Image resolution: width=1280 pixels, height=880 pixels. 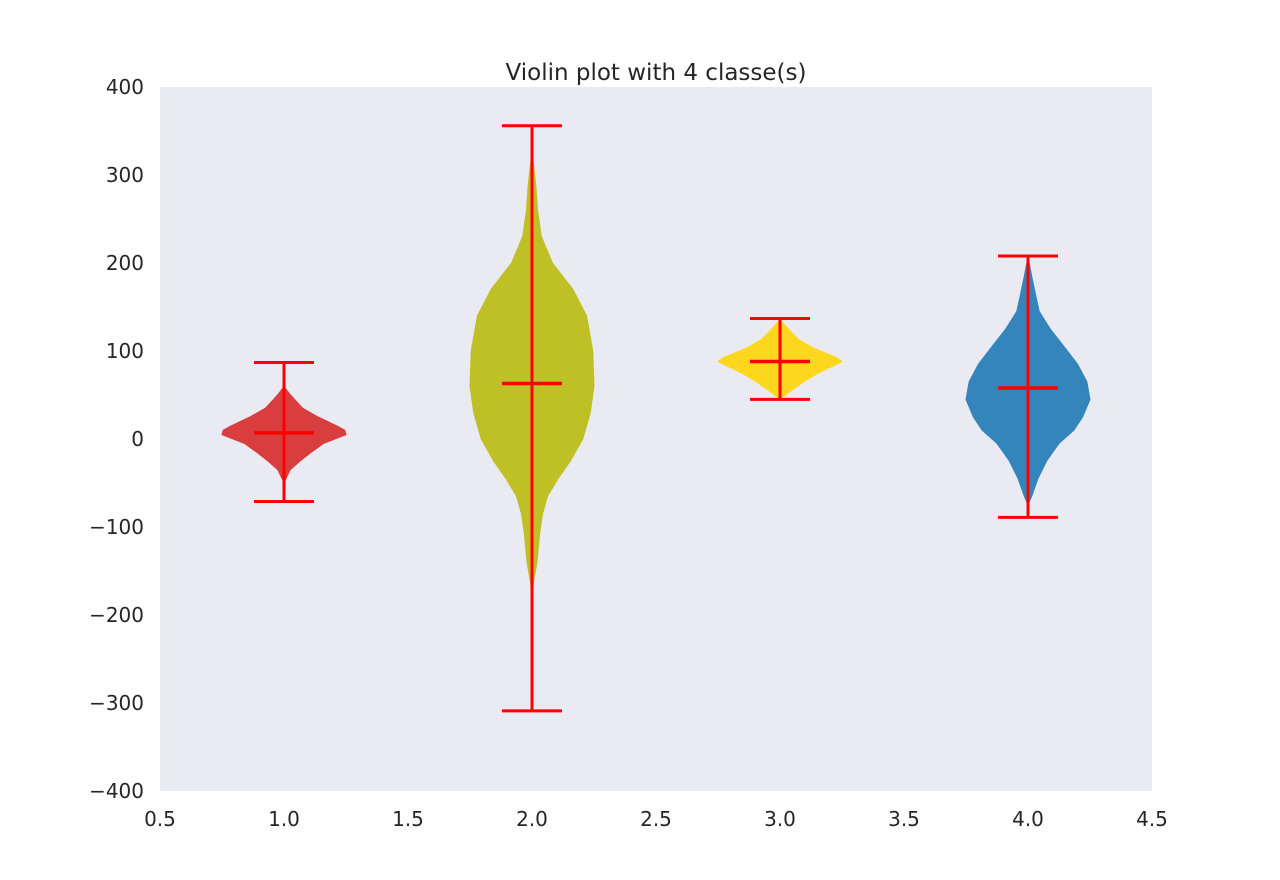 What do you see at coordinates (116, 527) in the screenshot?
I see `y-tick-label: −100` at bounding box center [116, 527].